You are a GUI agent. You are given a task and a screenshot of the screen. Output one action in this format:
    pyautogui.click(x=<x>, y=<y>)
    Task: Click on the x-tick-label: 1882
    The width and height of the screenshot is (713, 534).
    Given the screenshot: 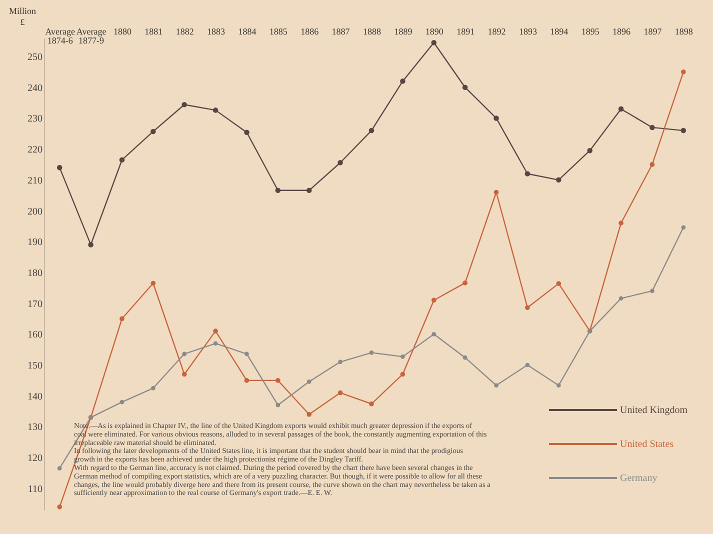 What is the action you would take?
    pyautogui.click(x=185, y=31)
    